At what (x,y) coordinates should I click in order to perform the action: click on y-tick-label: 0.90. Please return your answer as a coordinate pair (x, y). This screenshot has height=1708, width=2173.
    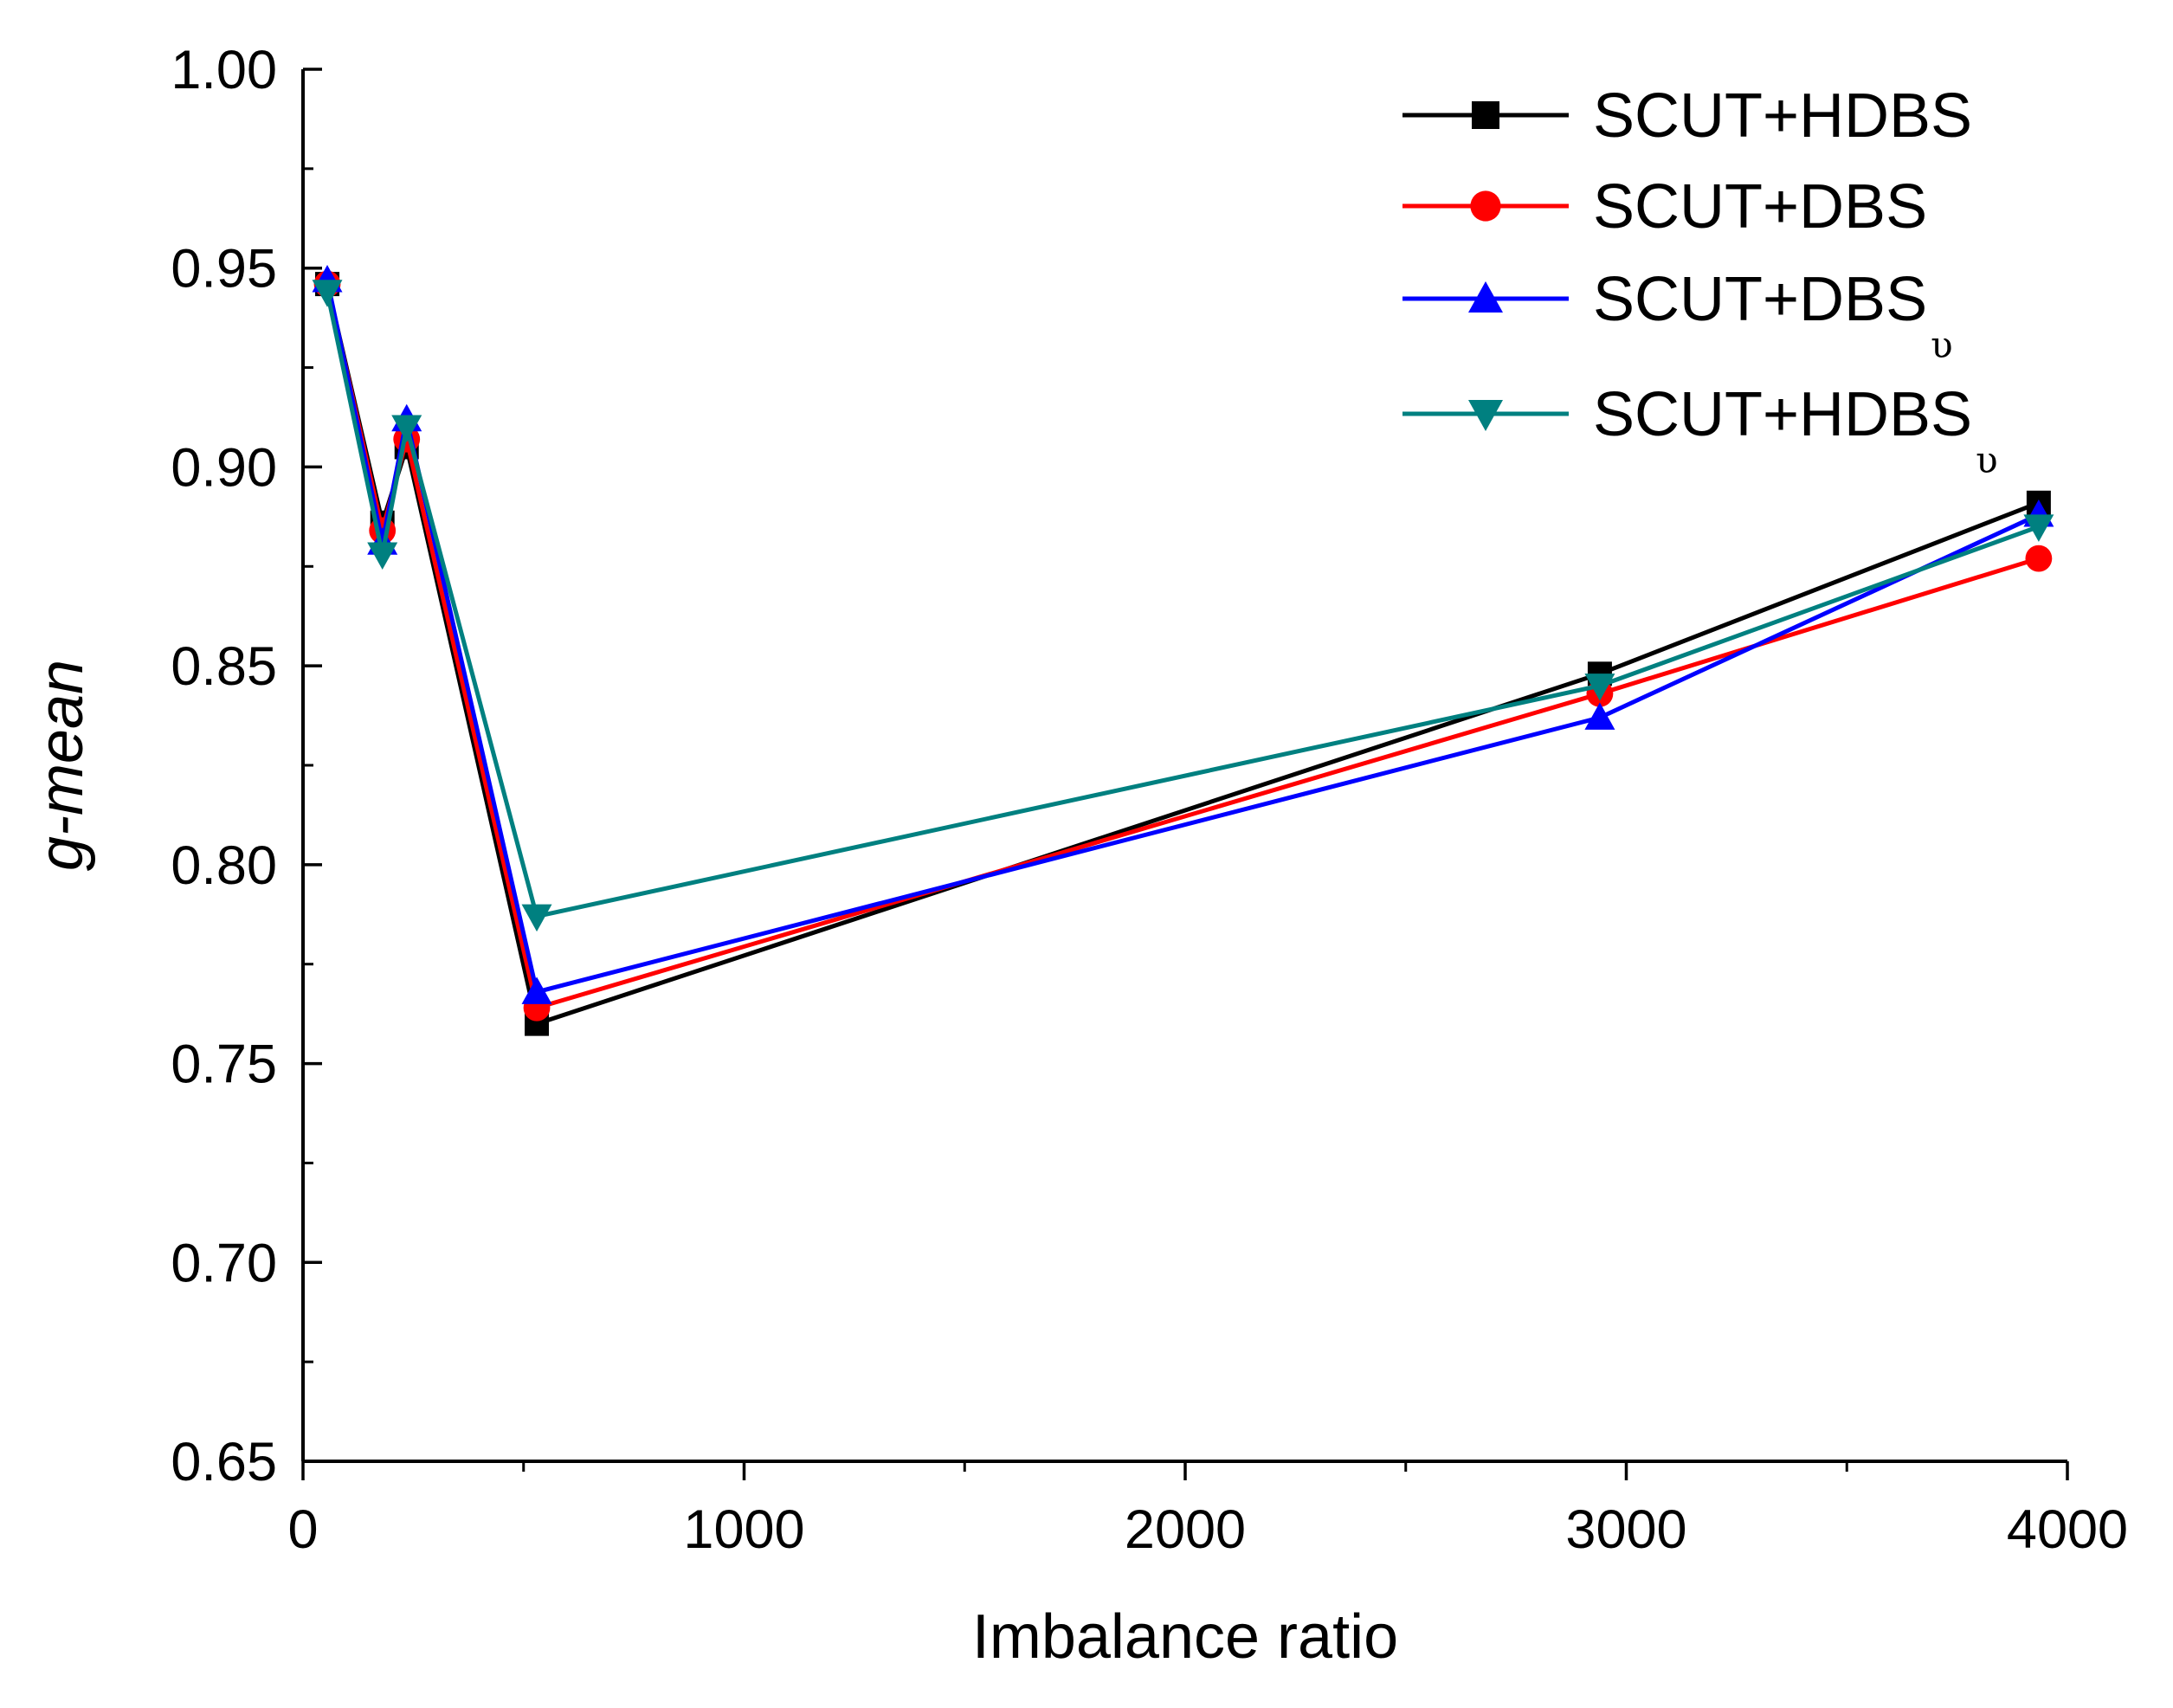
    Looking at the image, I should click on (224, 467).